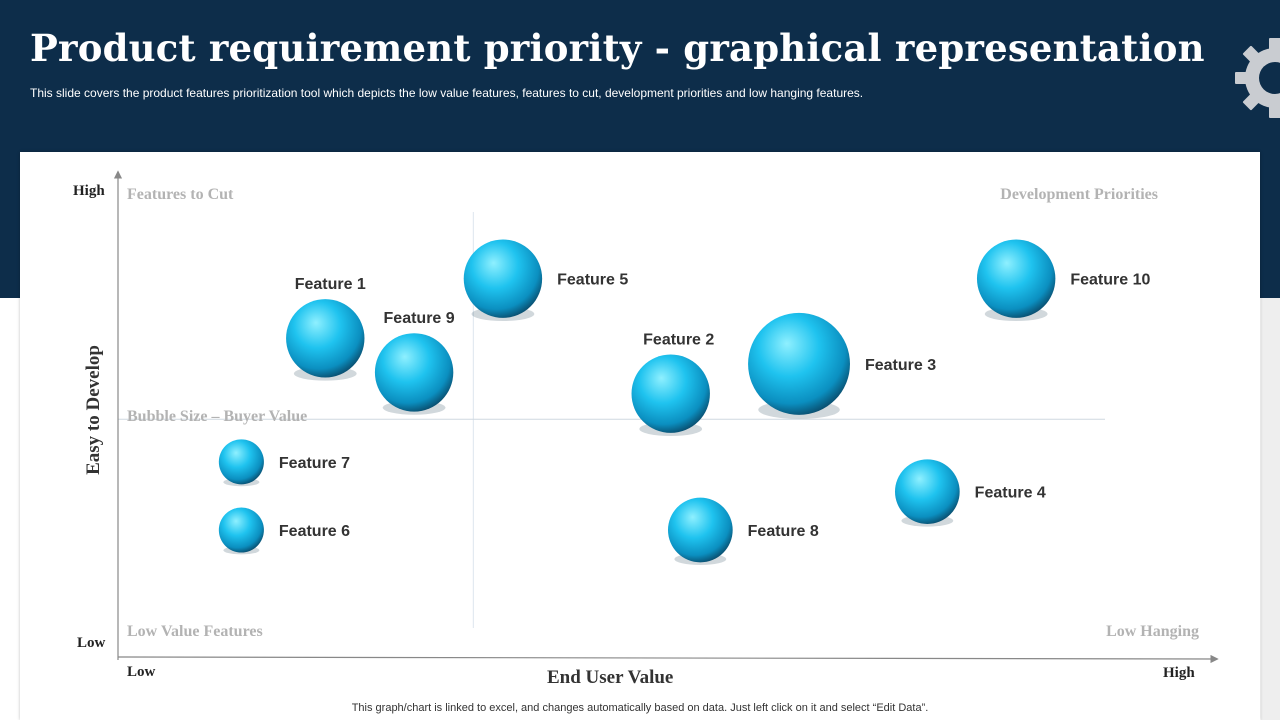 This screenshot has width=1280, height=720. What do you see at coordinates (314, 531) in the screenshot?
I see `bubble-label: Feature 6` at bounding box center [314, 531].